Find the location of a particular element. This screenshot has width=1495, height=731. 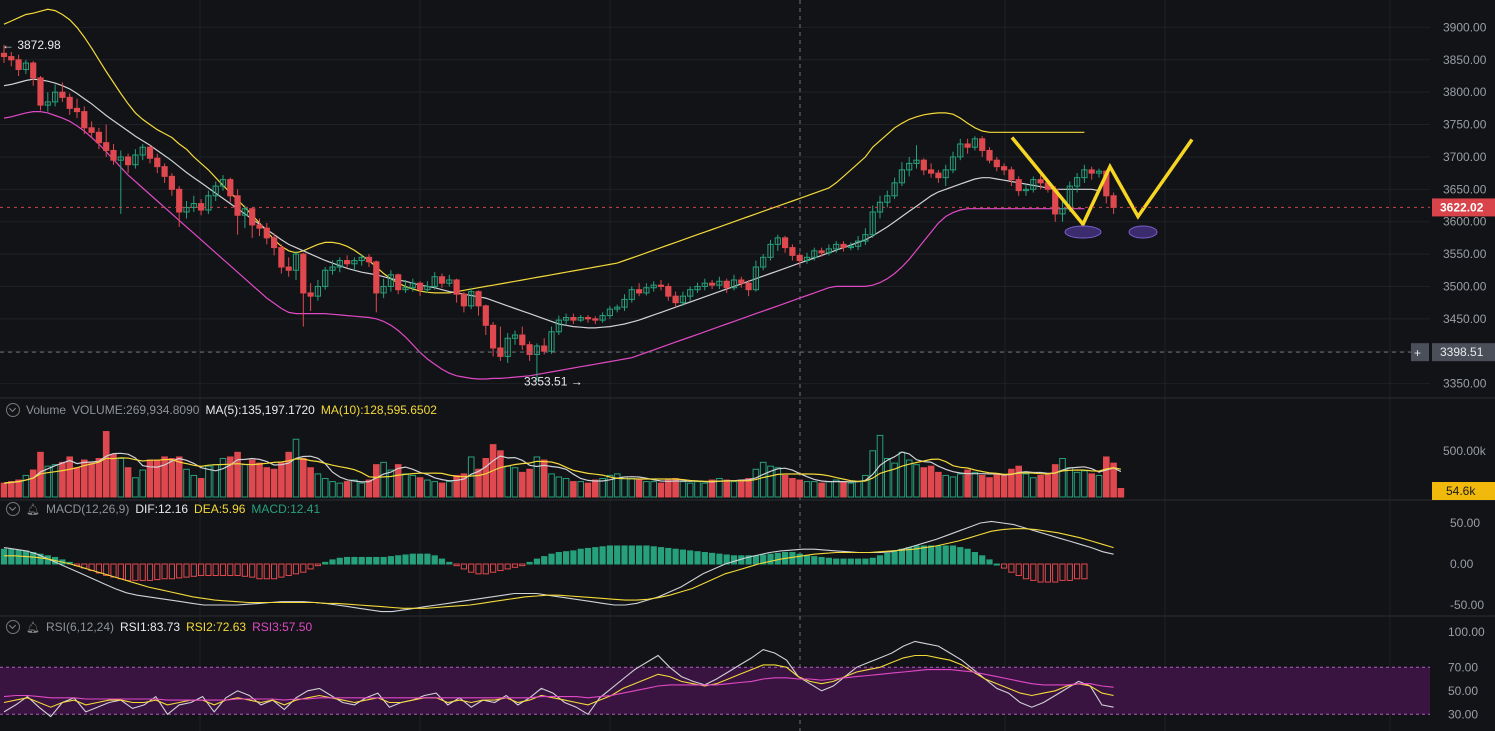

macd-dea-line is located at coordinates (559, 568).